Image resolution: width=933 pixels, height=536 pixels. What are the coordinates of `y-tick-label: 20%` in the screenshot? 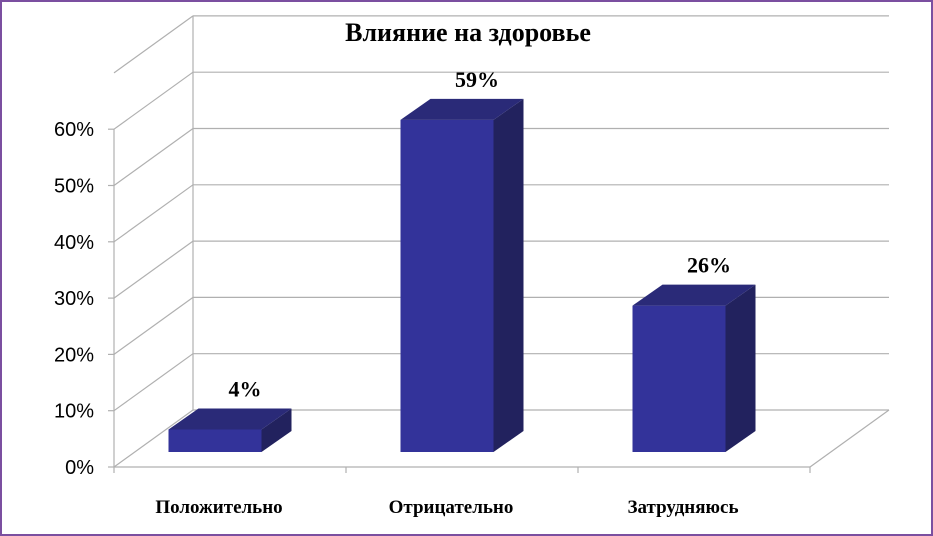 It's located at (74, 355).